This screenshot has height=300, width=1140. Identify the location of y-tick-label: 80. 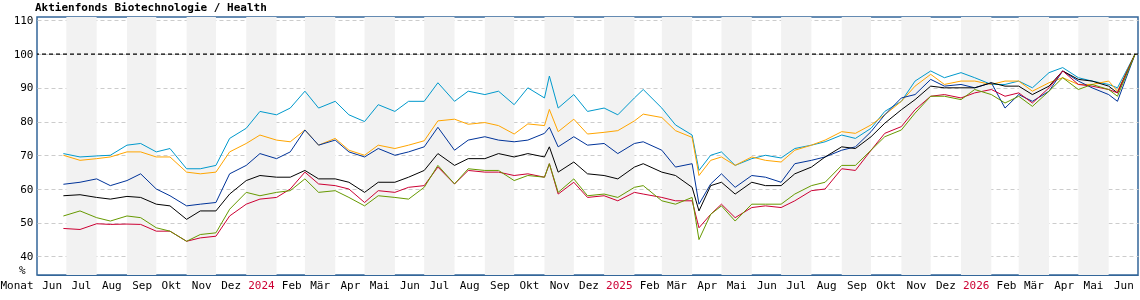
(27, 122).